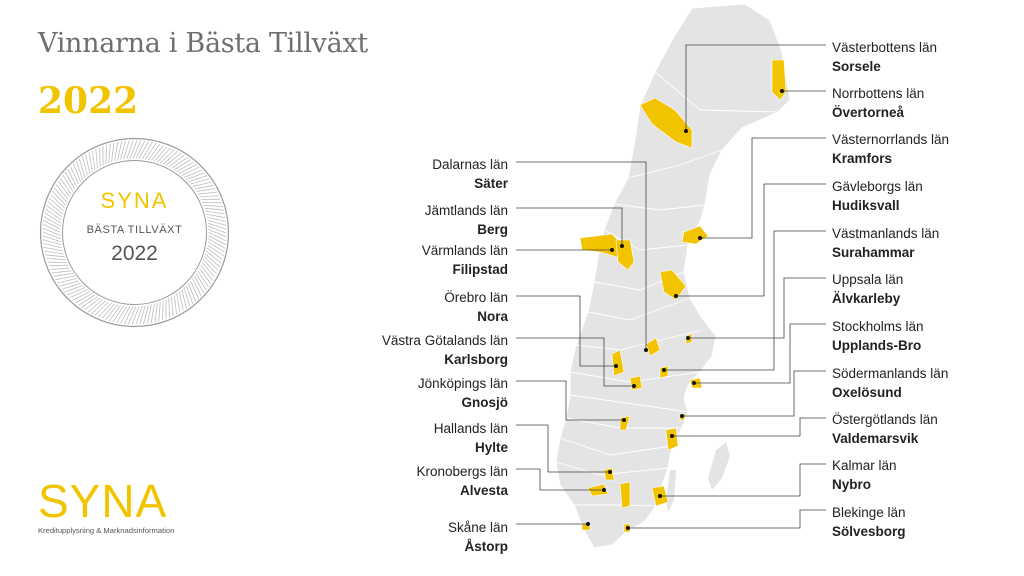 This screenshot has height=576, width=1024. What do you see at coordinates (877, 186) in the screenshot?
I see `region-name: Gävleborgs län` at bounding box center [877, 186].